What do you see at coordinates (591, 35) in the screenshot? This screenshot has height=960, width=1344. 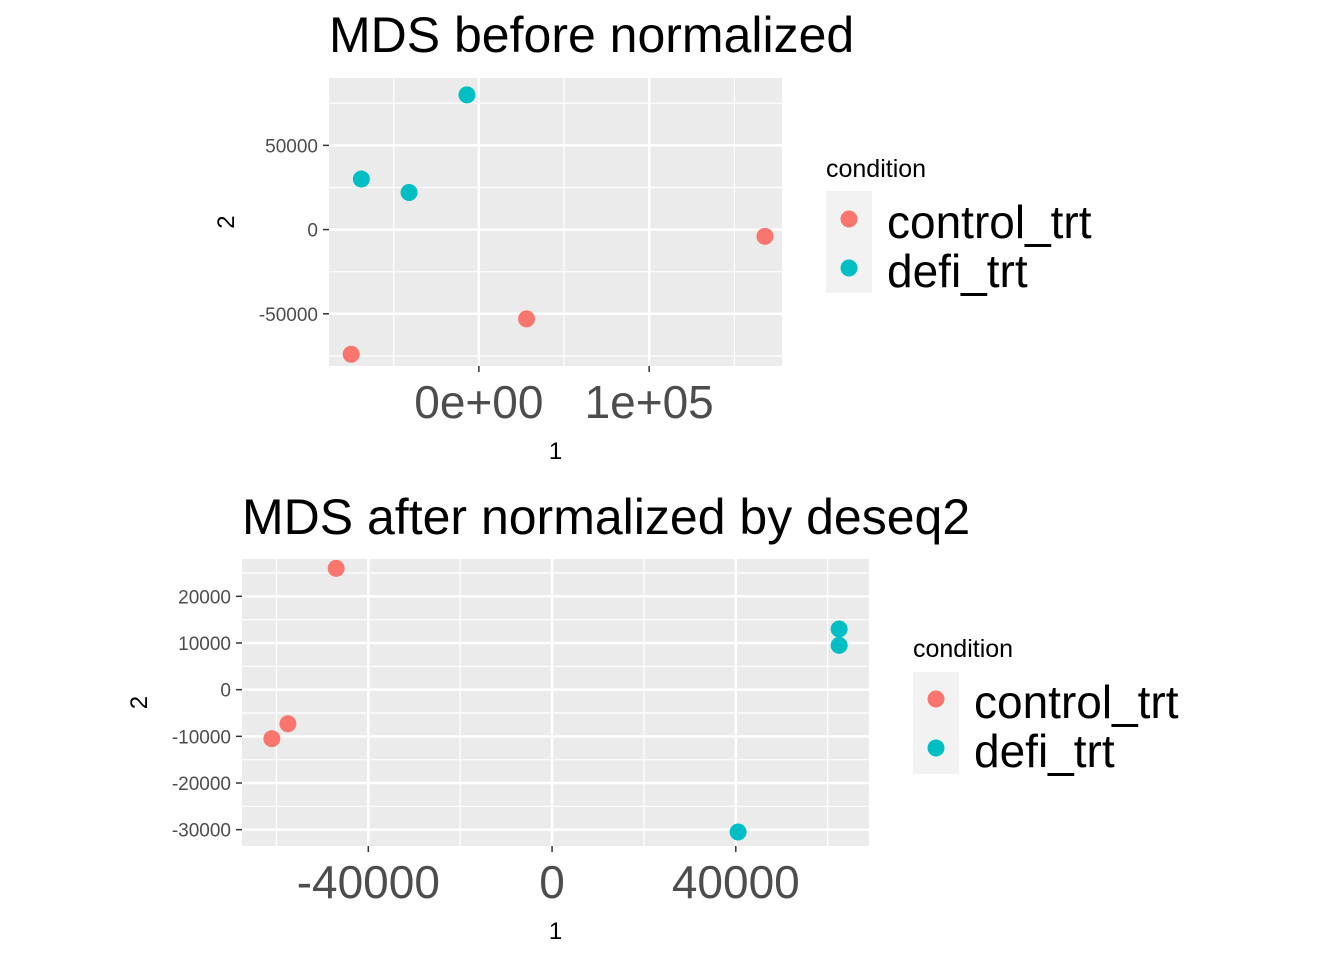 I see `chart-title: MDS before normalized` at bounding box center [591, 35].